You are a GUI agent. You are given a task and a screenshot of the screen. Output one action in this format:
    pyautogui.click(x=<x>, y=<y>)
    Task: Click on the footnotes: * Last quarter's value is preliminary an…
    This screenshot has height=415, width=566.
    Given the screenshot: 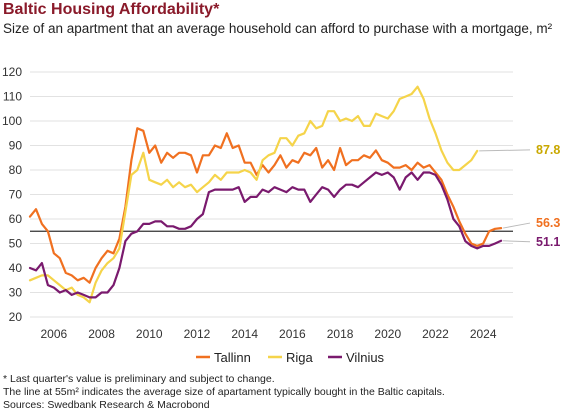 What is the action you would take?
    pyautogui.click(x=224, y=392)
    